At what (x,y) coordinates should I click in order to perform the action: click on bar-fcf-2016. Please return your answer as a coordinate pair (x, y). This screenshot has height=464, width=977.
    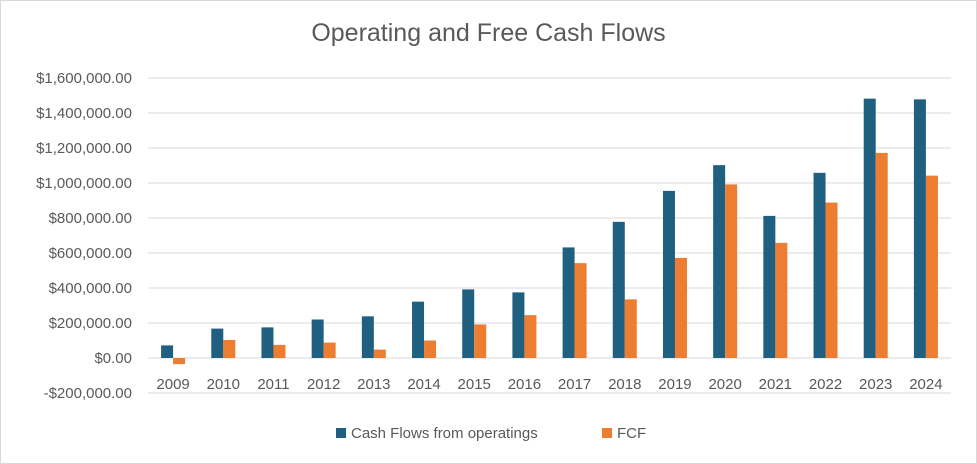
    Looking at the image, I should click on (530, 336).